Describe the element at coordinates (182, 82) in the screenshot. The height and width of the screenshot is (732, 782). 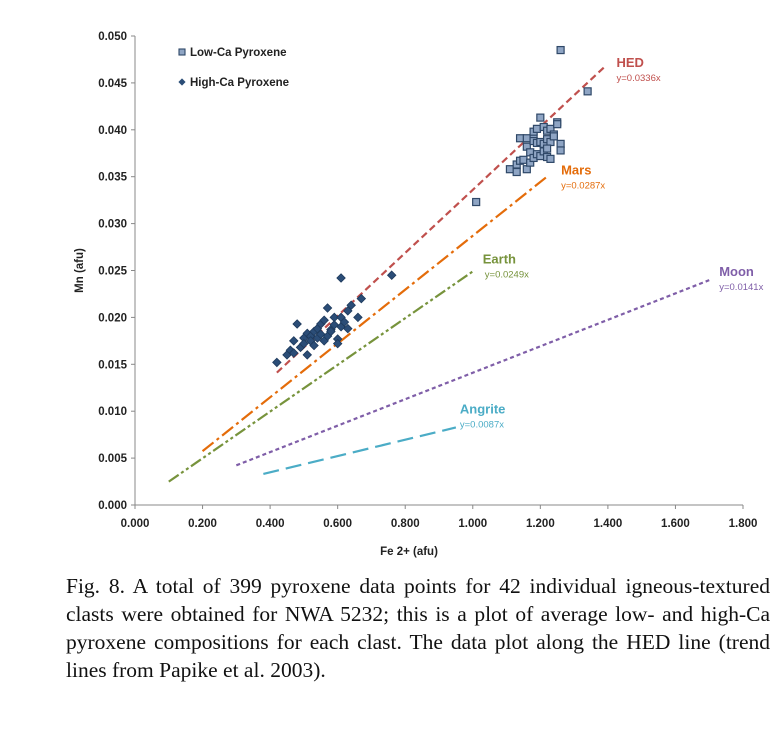
I see `legend-marker-diamond` at that location.